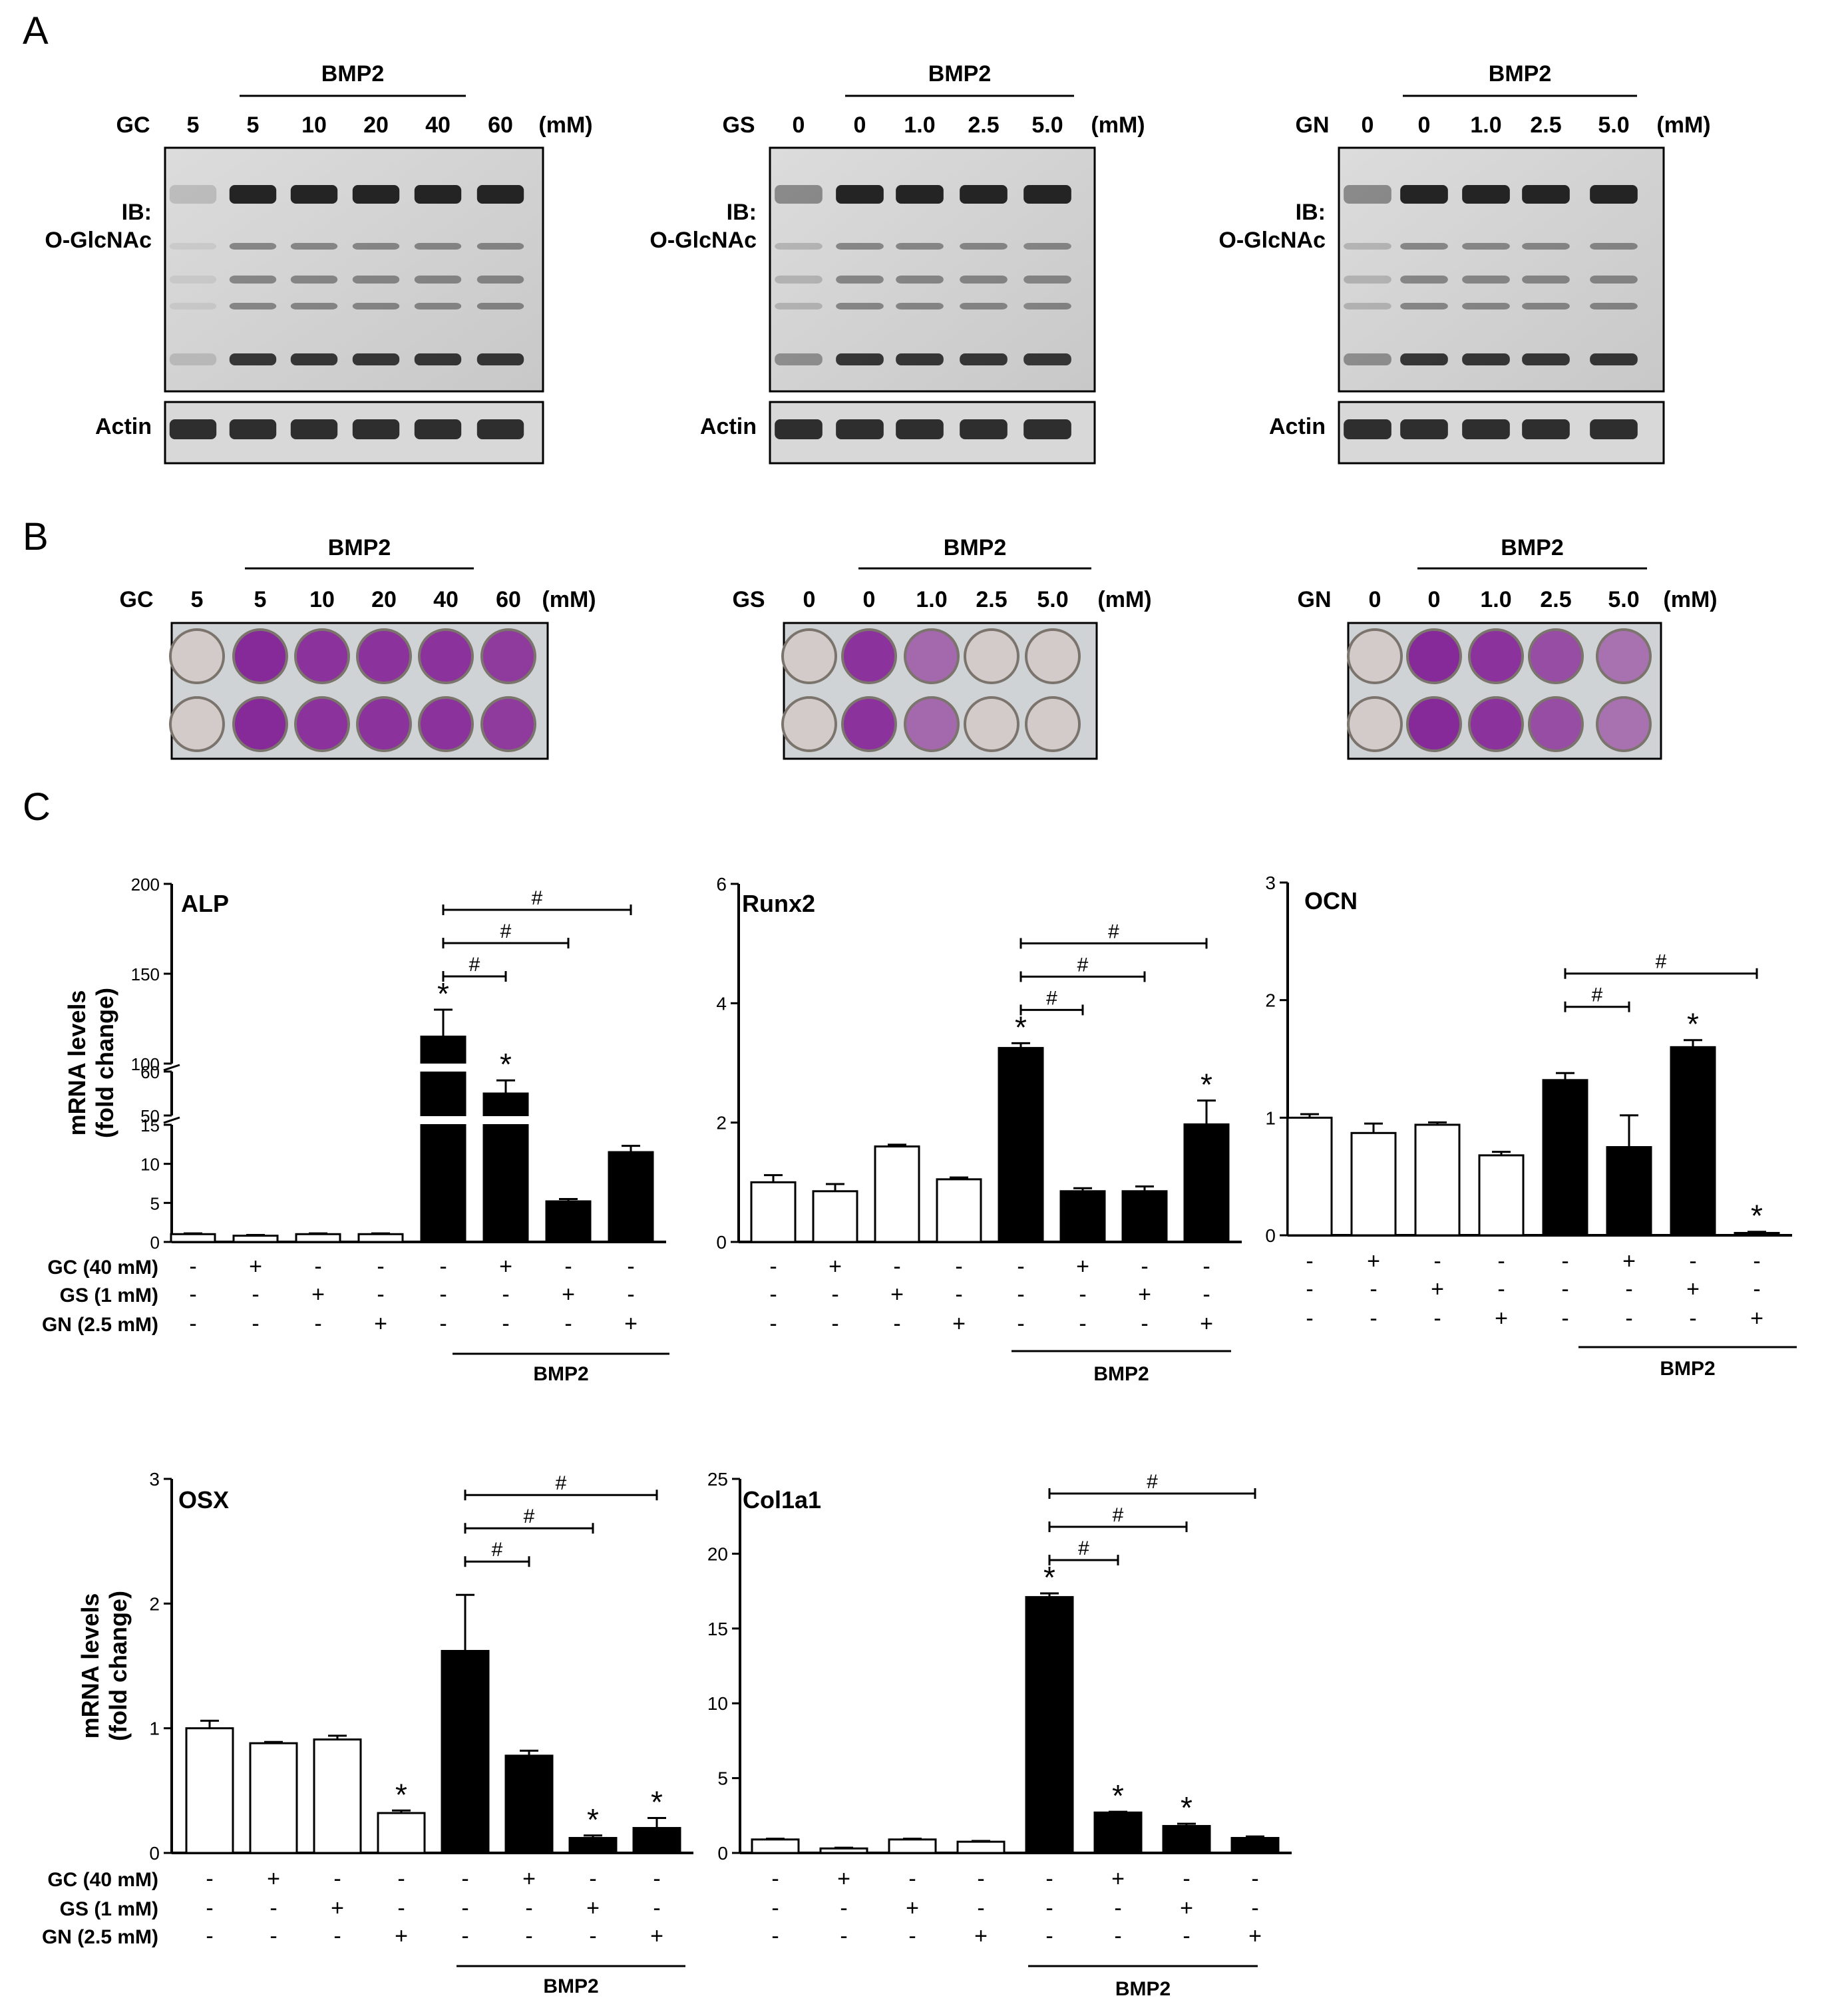 Image resolution: width=1844 pixels, height=2016 pixels. Describe the element at coordinates (778, 903) in the screenshot. I see `chart-title: Runx2` at that location.